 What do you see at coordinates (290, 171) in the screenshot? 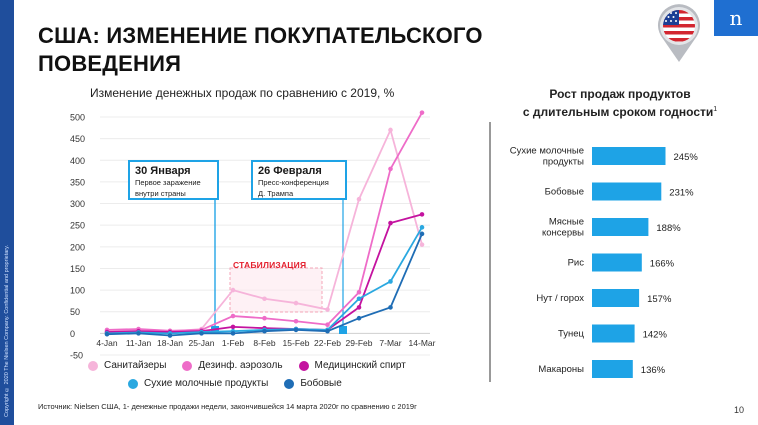
I see `annotation-feb26-title: 26 Февраля` at bounding box center [290, 171].